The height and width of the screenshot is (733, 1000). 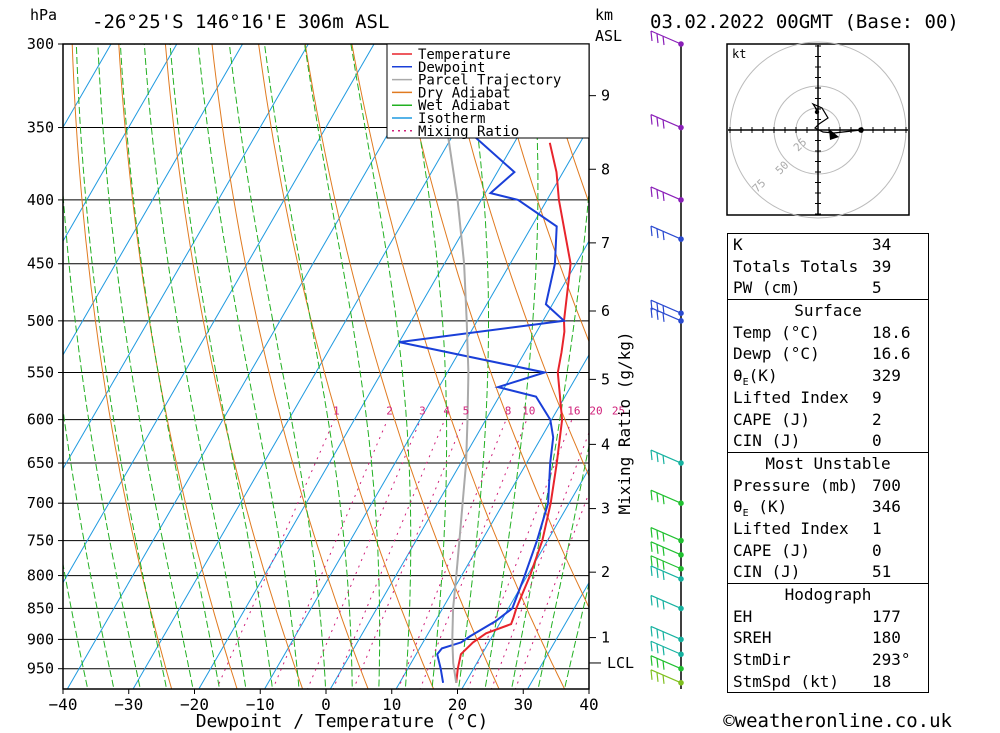 What do you see at coordinates (877, 550) in the screenshot?
I see `mu-cape-value: 0` at bounding box center [877, 550].